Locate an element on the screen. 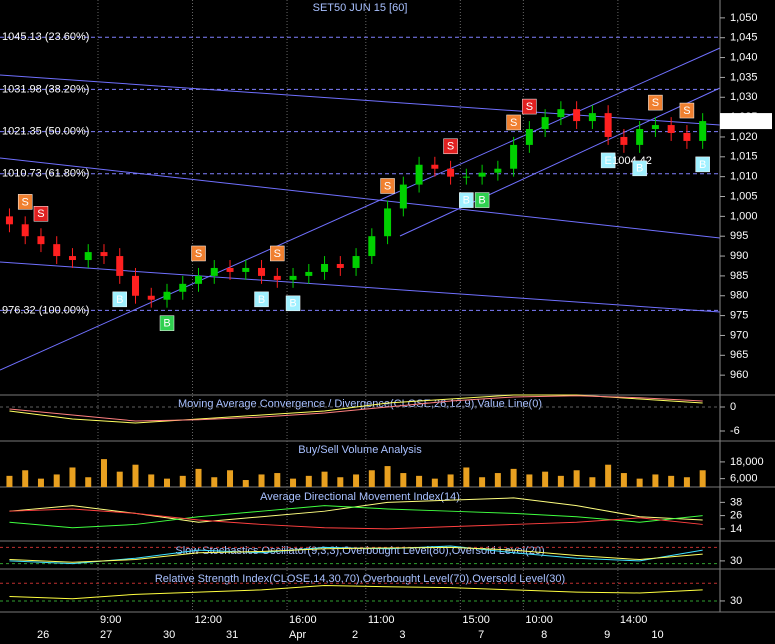 This screenshot has width=775, height=644. y-tick-label: 1,000 is located at coordinates (744, 216).